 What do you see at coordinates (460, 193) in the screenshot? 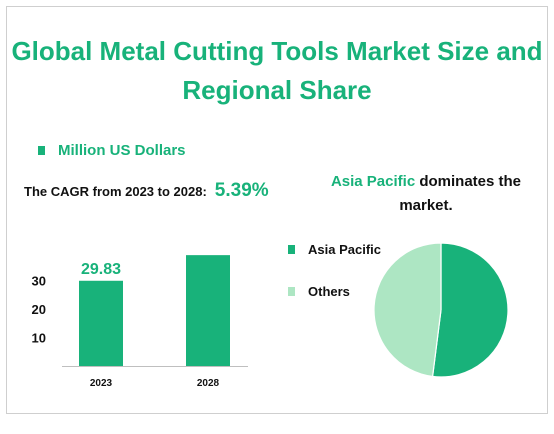
I see `pie-title-rest: dominates the market.` at bounding box center [460, 193].